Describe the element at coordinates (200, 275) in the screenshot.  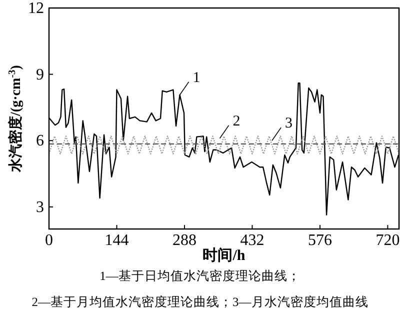
I see `text: 1—基于日均值水汽密度理论曲线；` at that location.